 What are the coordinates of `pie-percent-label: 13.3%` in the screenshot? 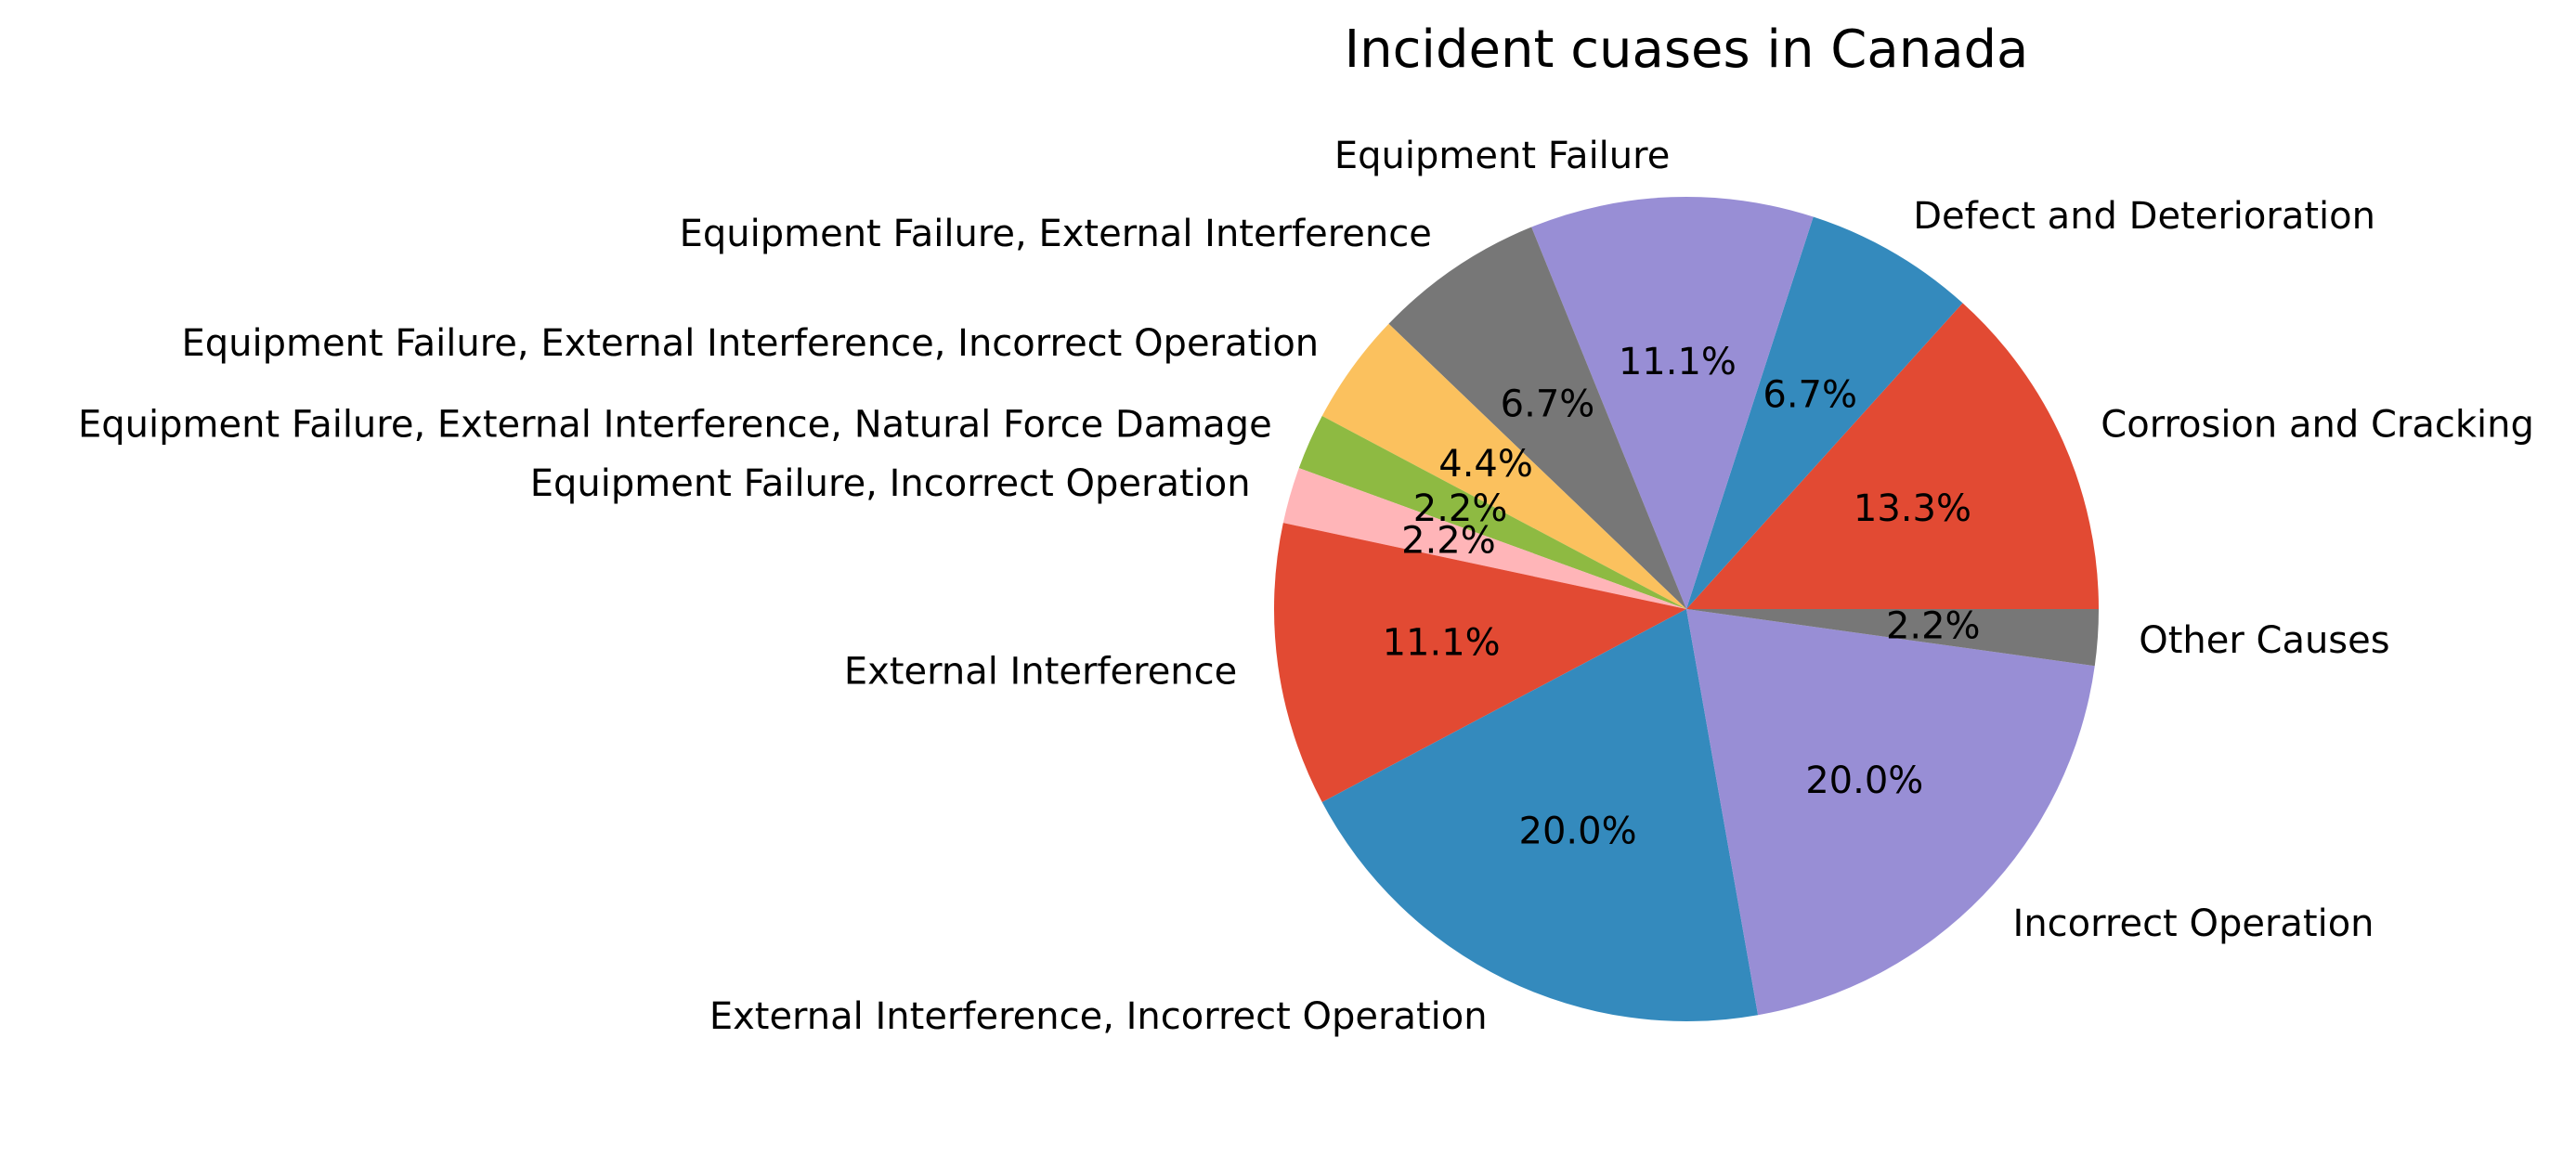 It's located at (1913, 508).